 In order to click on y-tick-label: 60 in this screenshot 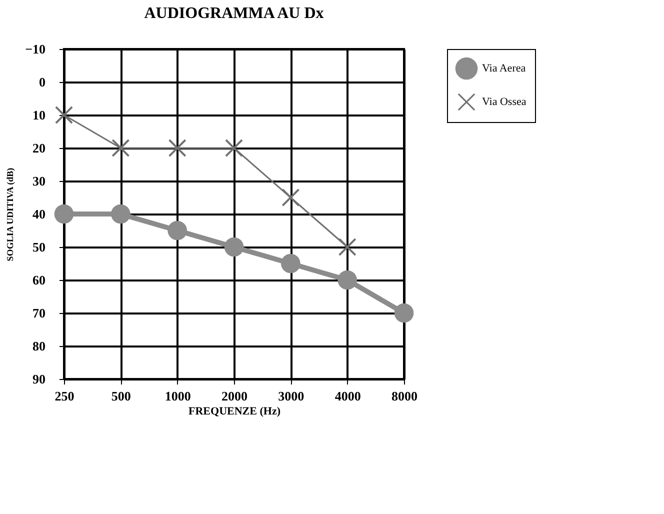, I will do `click(39, 280)`.